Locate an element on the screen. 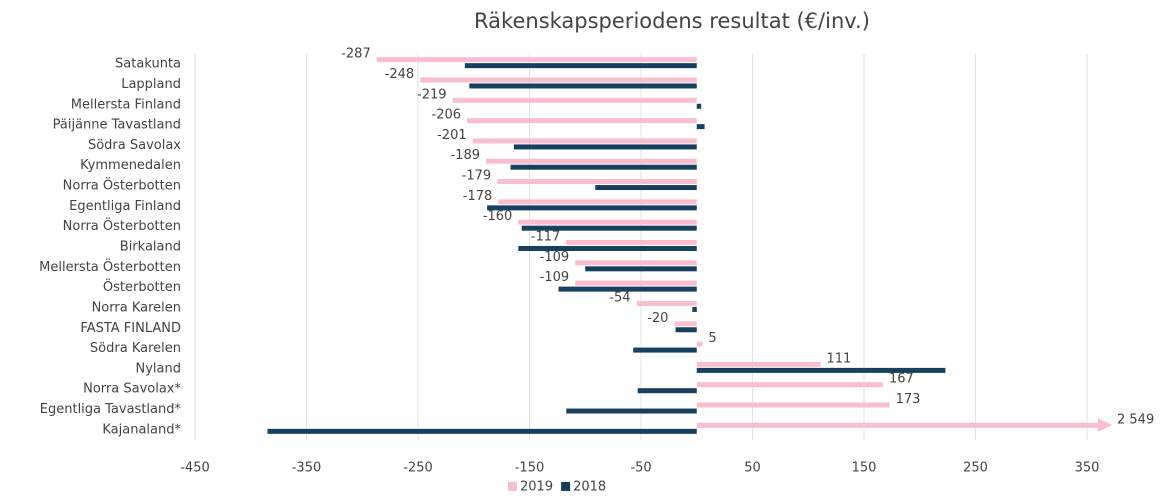 The width and height of the screenshot is (1170, 499). category-label: Lappland is located at coordinates (151, 84).